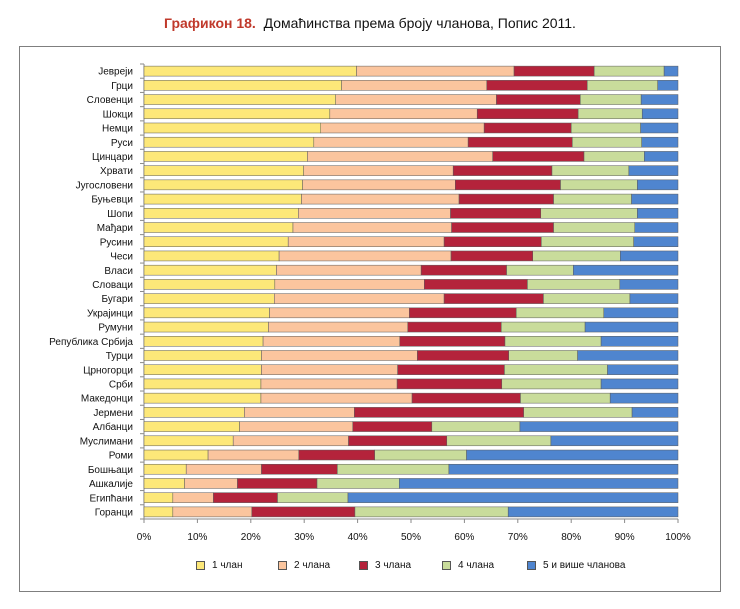  What do you see at coordinates (476, 565) in the screenshot?
I see `legend-label: 4 члана` at bounding box center [476, 565].